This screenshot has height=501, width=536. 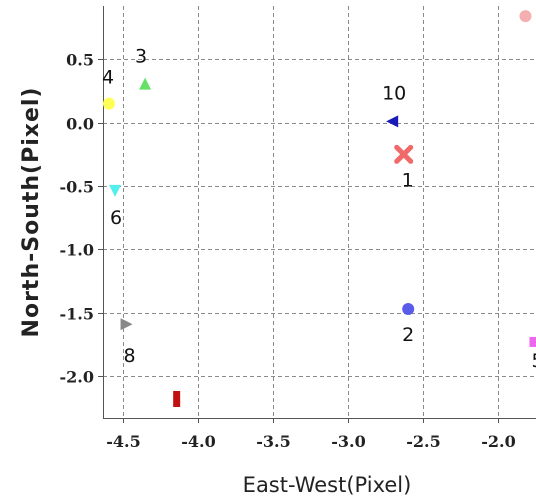 What do you see at coordinates (408, 335) in the screenshot?
I see `point-label: 2` at bounding box center [408, 335].